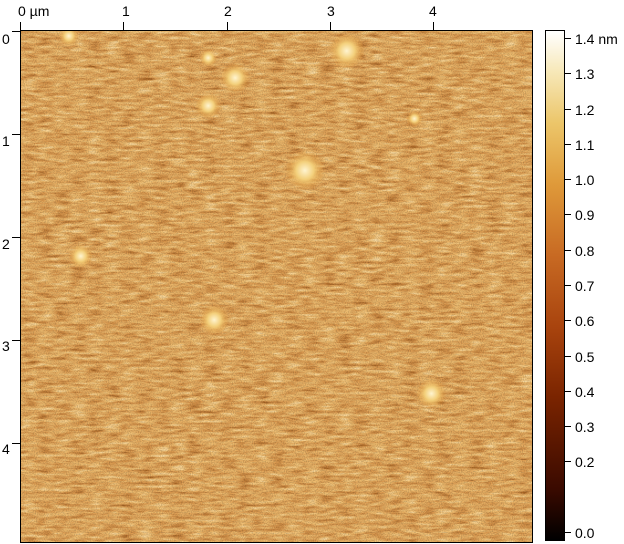  I want to click on y-axis-tick-label: 2, so click(6, 244).